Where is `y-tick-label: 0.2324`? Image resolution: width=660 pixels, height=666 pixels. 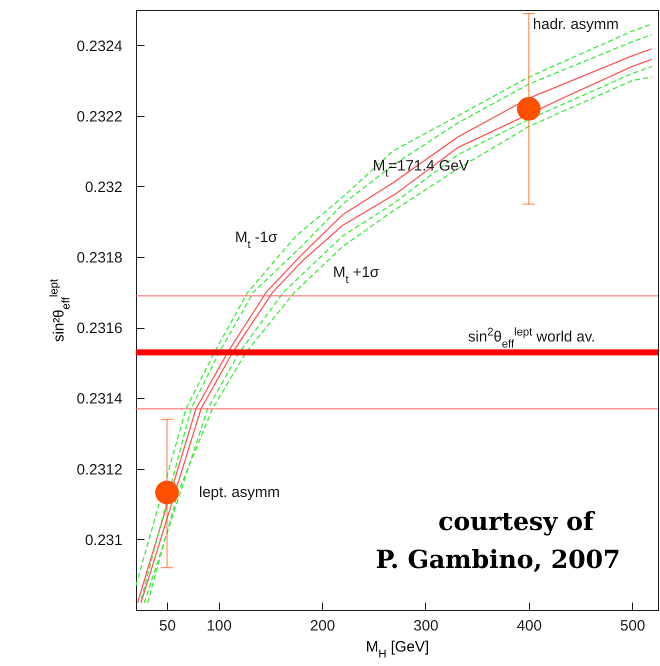 y-tick-label: 0.2324 is located at coordinates (99, 46).